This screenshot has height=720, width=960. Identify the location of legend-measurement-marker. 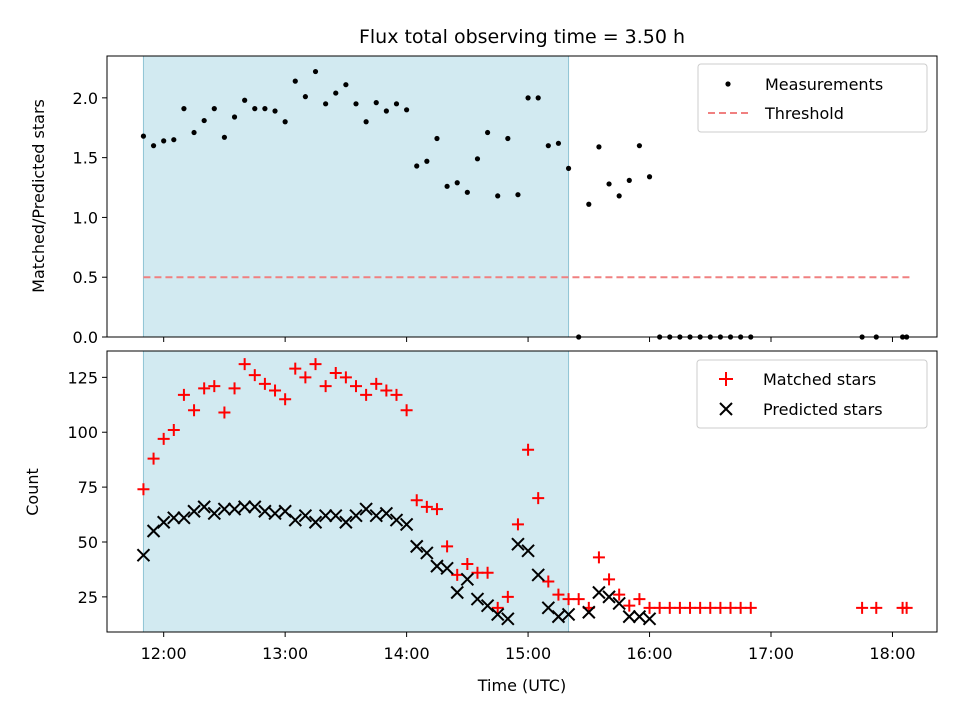
(728, 84).